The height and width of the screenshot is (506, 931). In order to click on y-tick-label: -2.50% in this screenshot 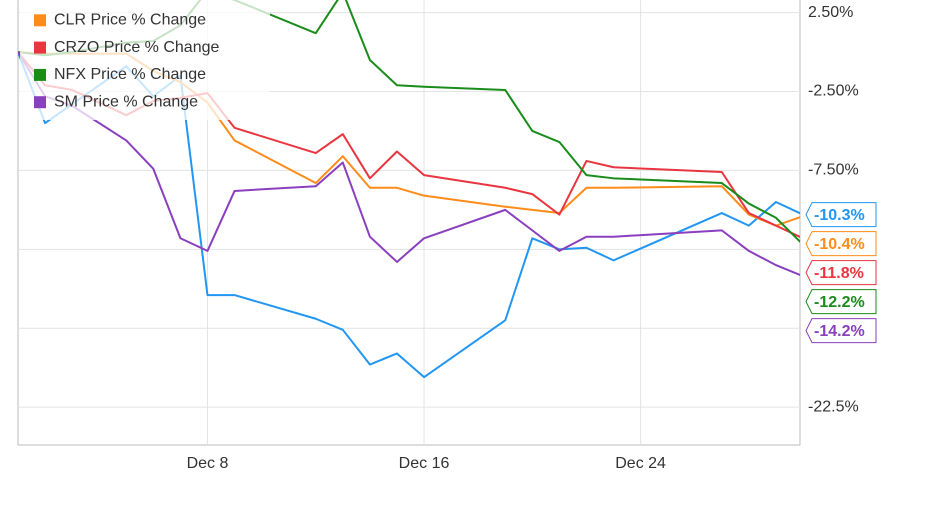, I will do `click(833, 91)`.